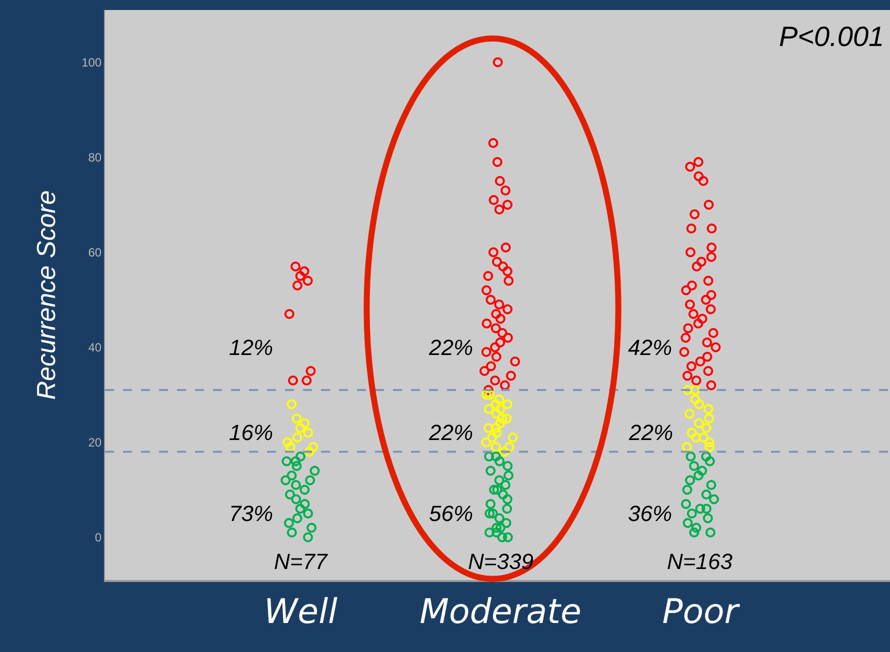  Describe the element at coordinates (251, 513) in the screenshot. I see `annotation: 73%` at that location.